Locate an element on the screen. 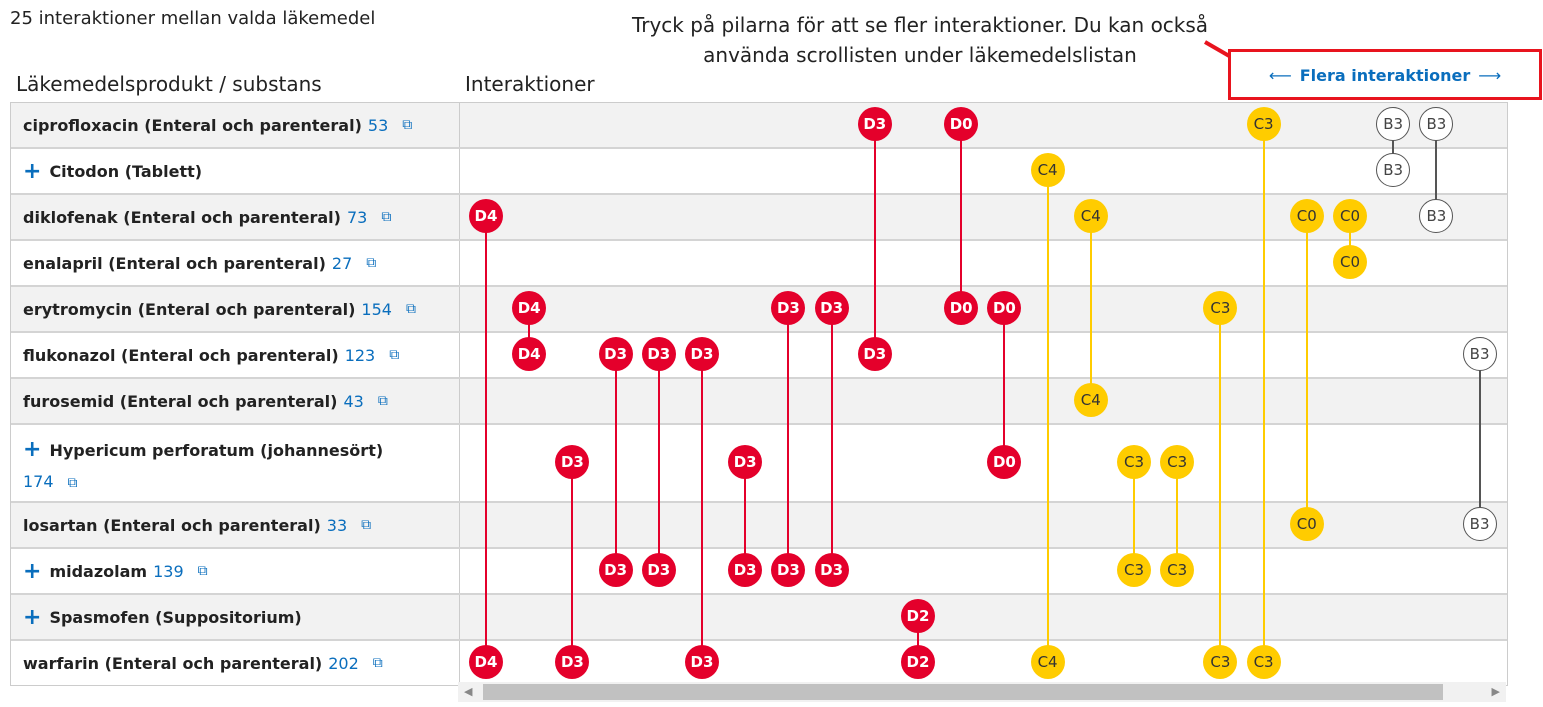 This screenshot has height=707, width=1543. horizontal-scrollbar: ◀ ▶ is located at coordinates (982, 692).